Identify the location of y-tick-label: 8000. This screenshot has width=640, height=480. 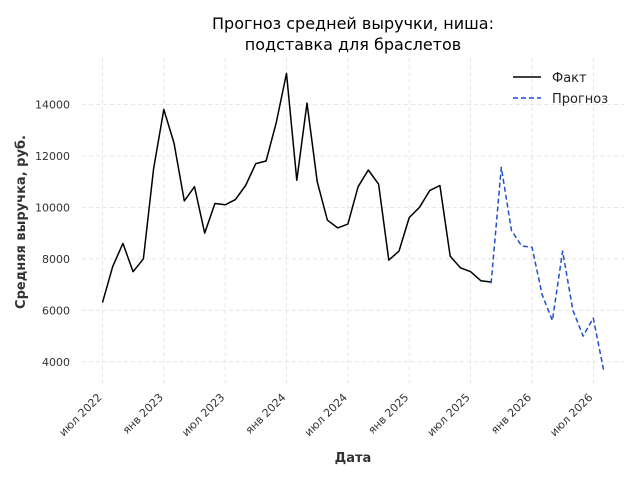
(56, 259).